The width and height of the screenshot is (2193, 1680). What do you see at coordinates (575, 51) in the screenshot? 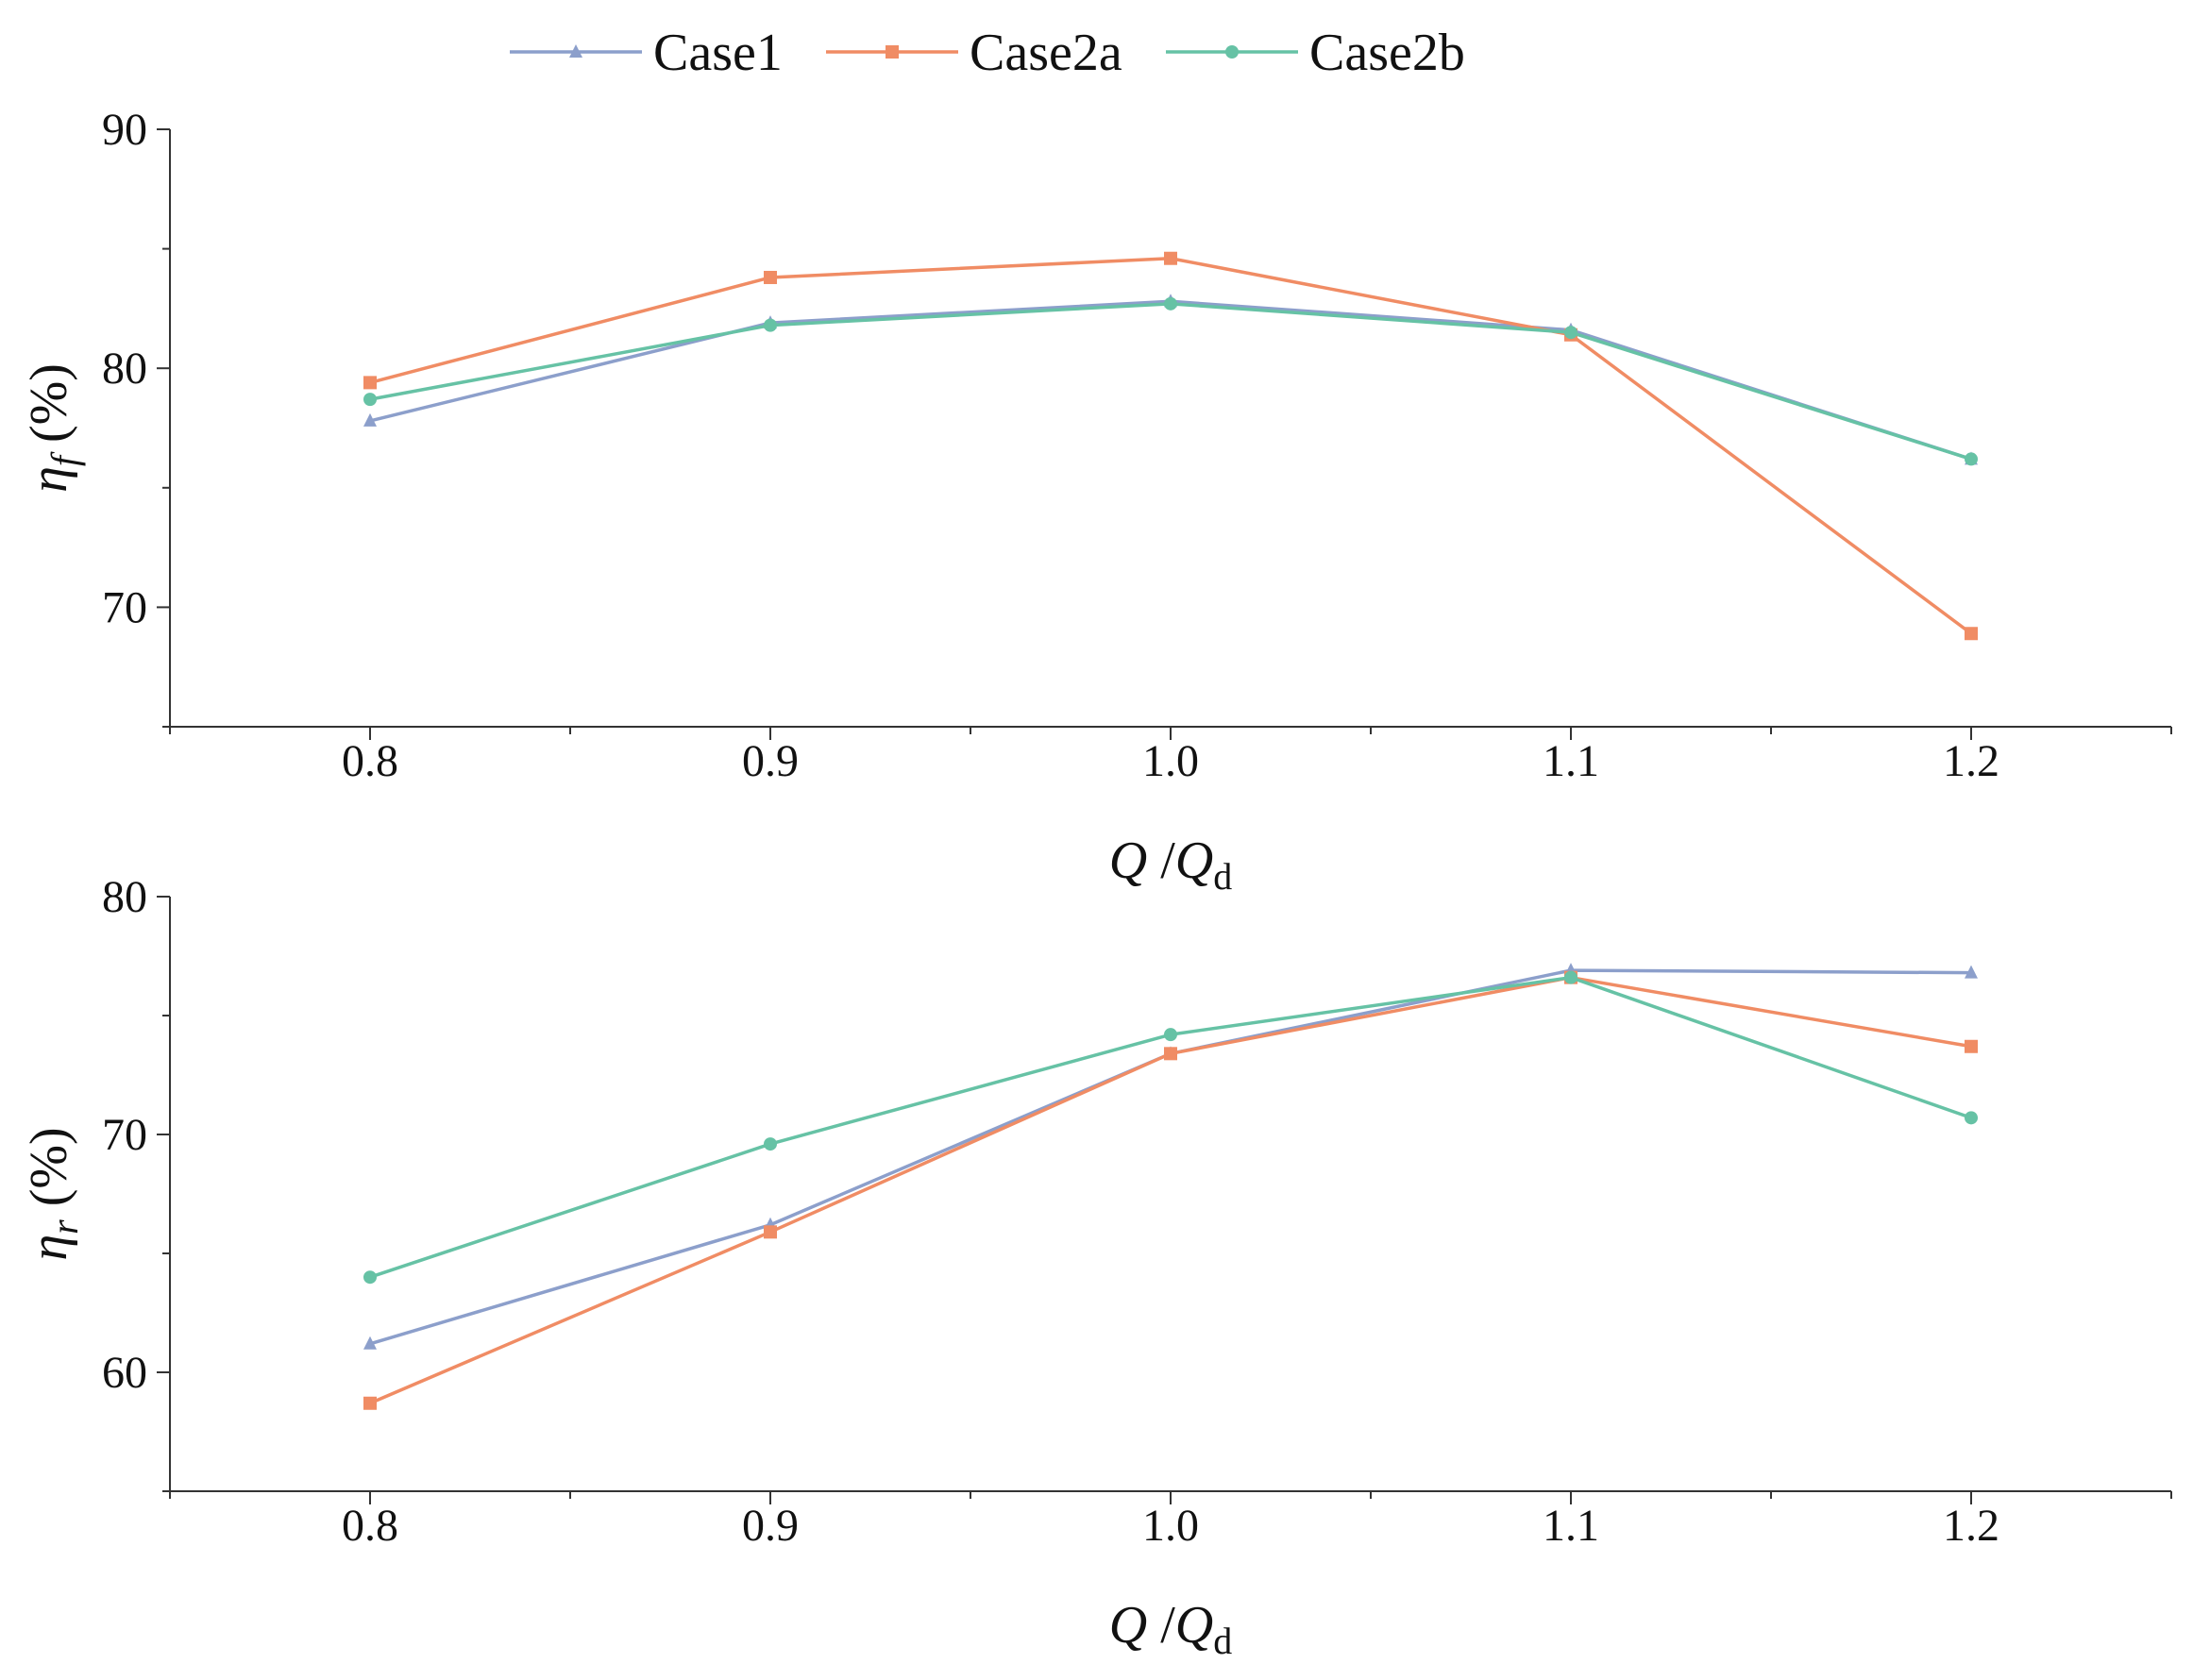
I see `legend-marker-triangle` at bounding box center [575, 51].